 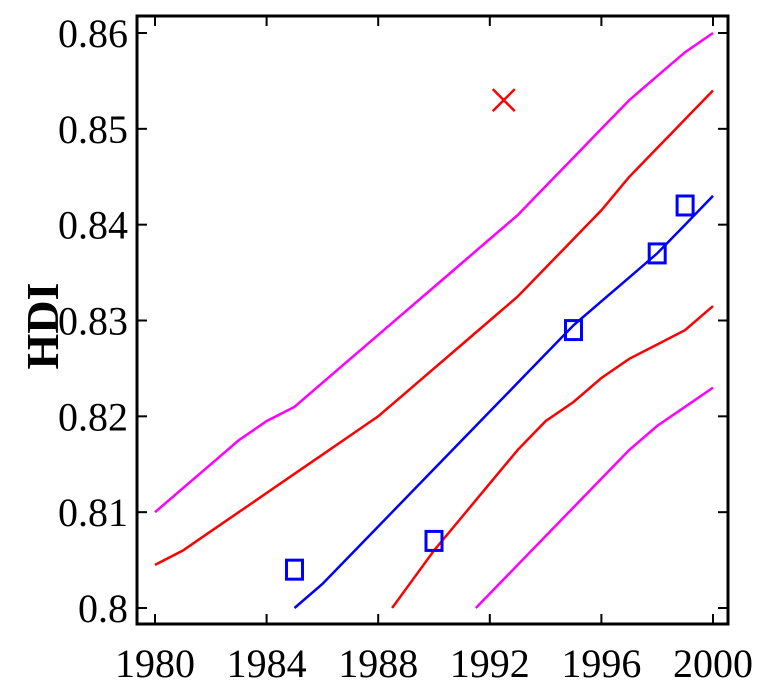 What do you see at coordinates (93, 321) in the screenshot?
I see `y-tick-label: 0.83` at bounding box center [93, 321].